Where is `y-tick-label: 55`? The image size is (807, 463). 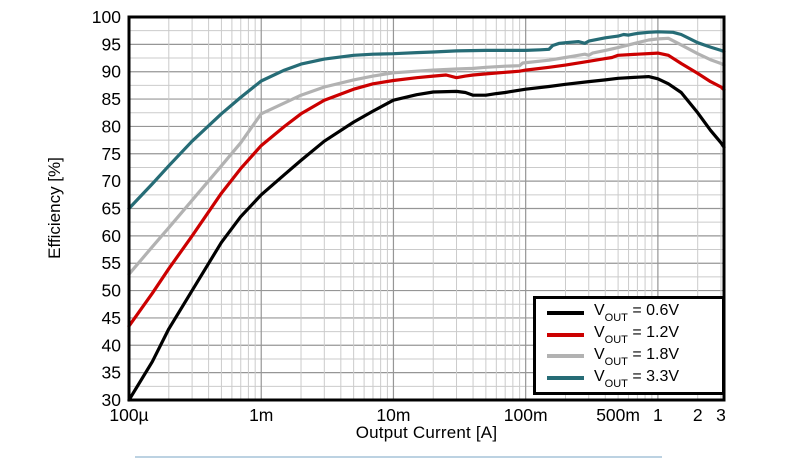
y-tick-label: 55 is located at coordinates (111, 263).